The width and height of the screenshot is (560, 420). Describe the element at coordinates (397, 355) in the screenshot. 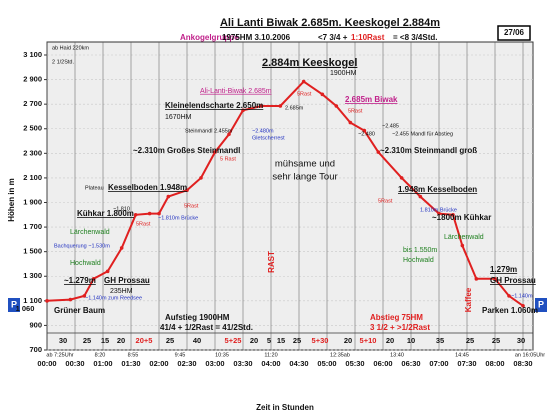

I see `clock-time: 13:40` at that location.